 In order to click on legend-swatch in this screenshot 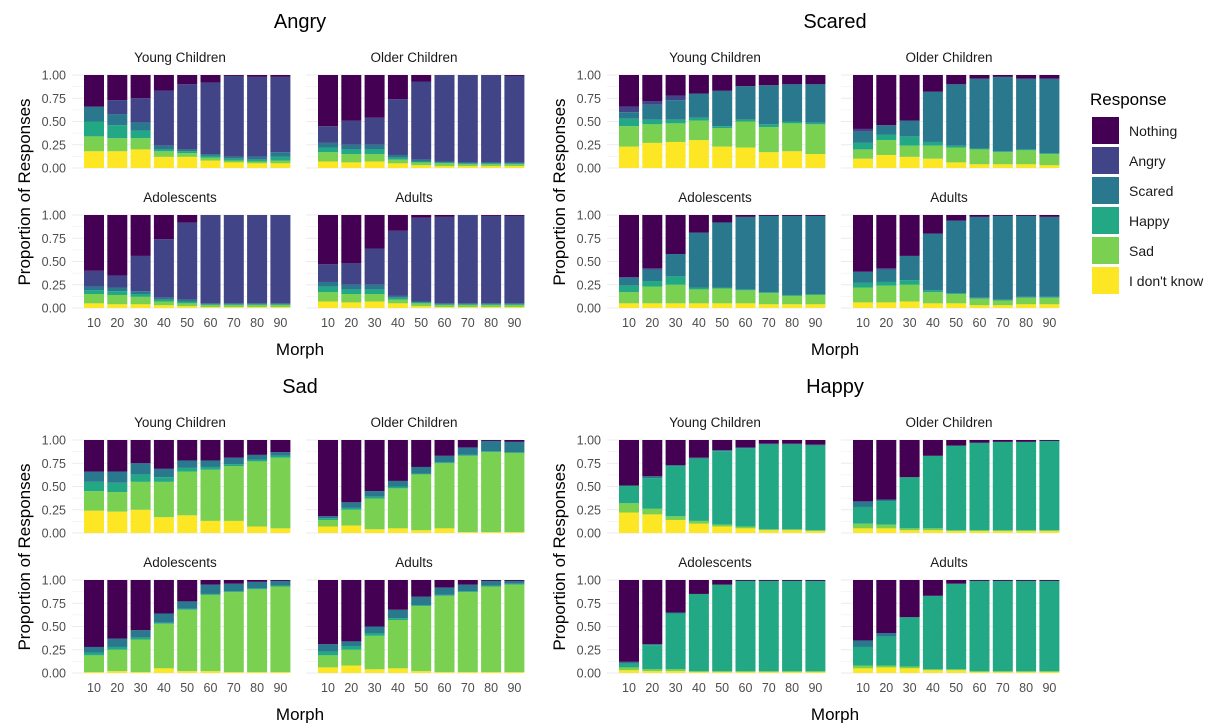, I will do `click(1105, 280)`.